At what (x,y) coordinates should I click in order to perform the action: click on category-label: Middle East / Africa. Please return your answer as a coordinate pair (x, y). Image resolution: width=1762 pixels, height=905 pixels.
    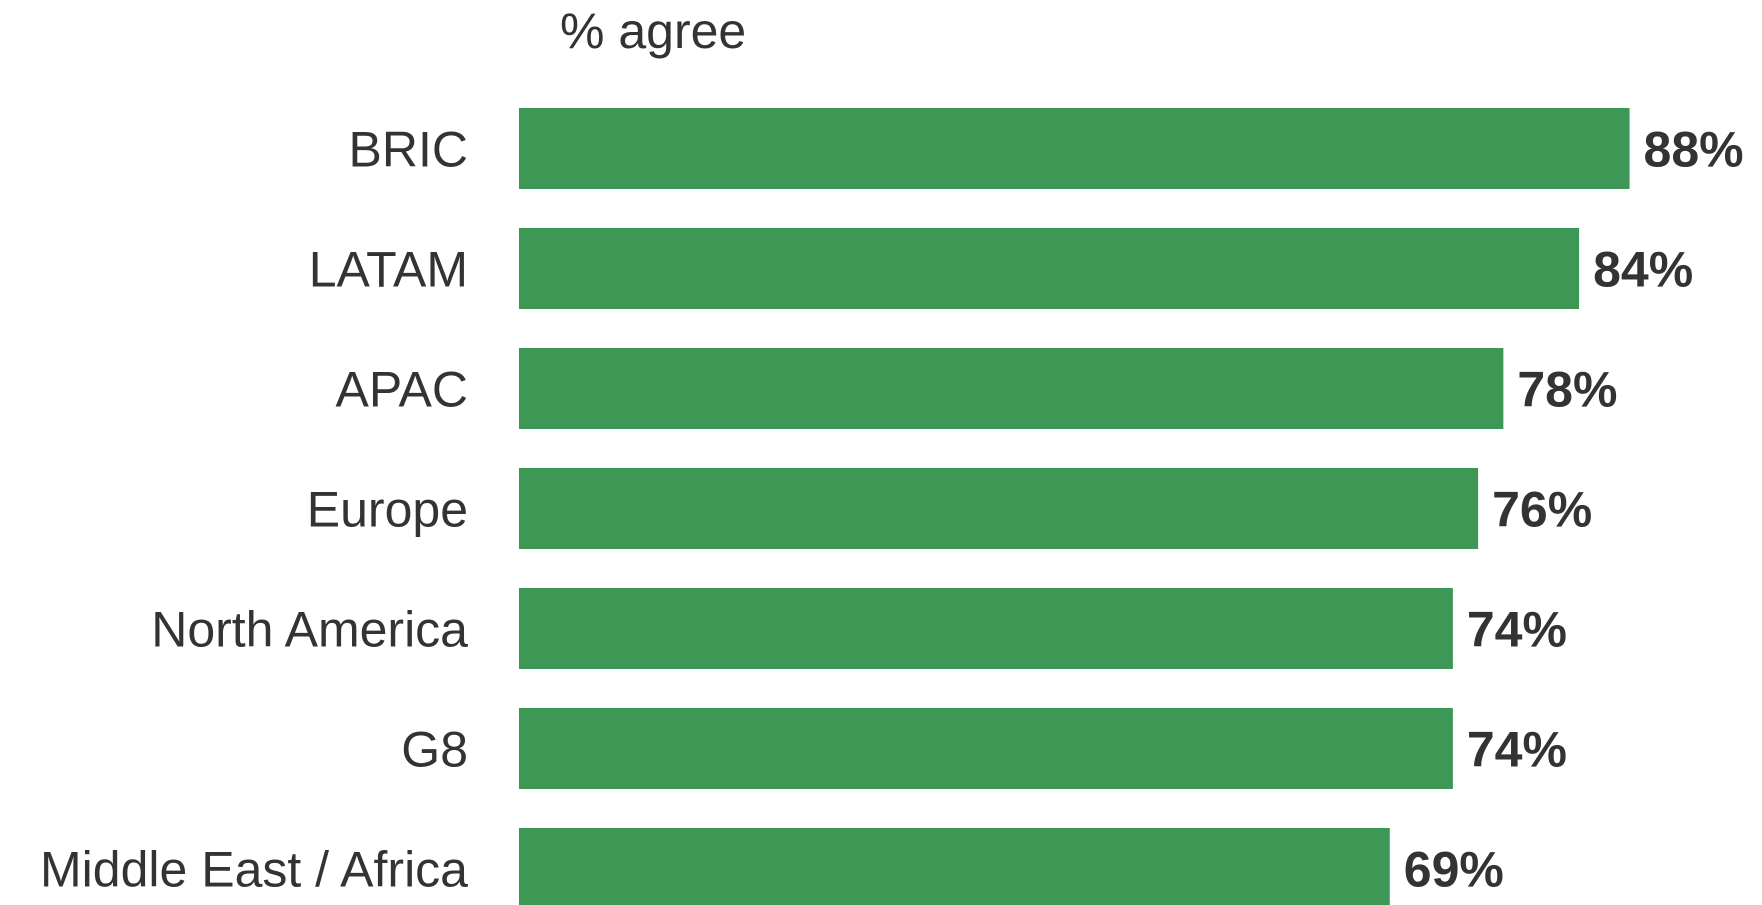
    Looking at the image, I should click on (254, 870).